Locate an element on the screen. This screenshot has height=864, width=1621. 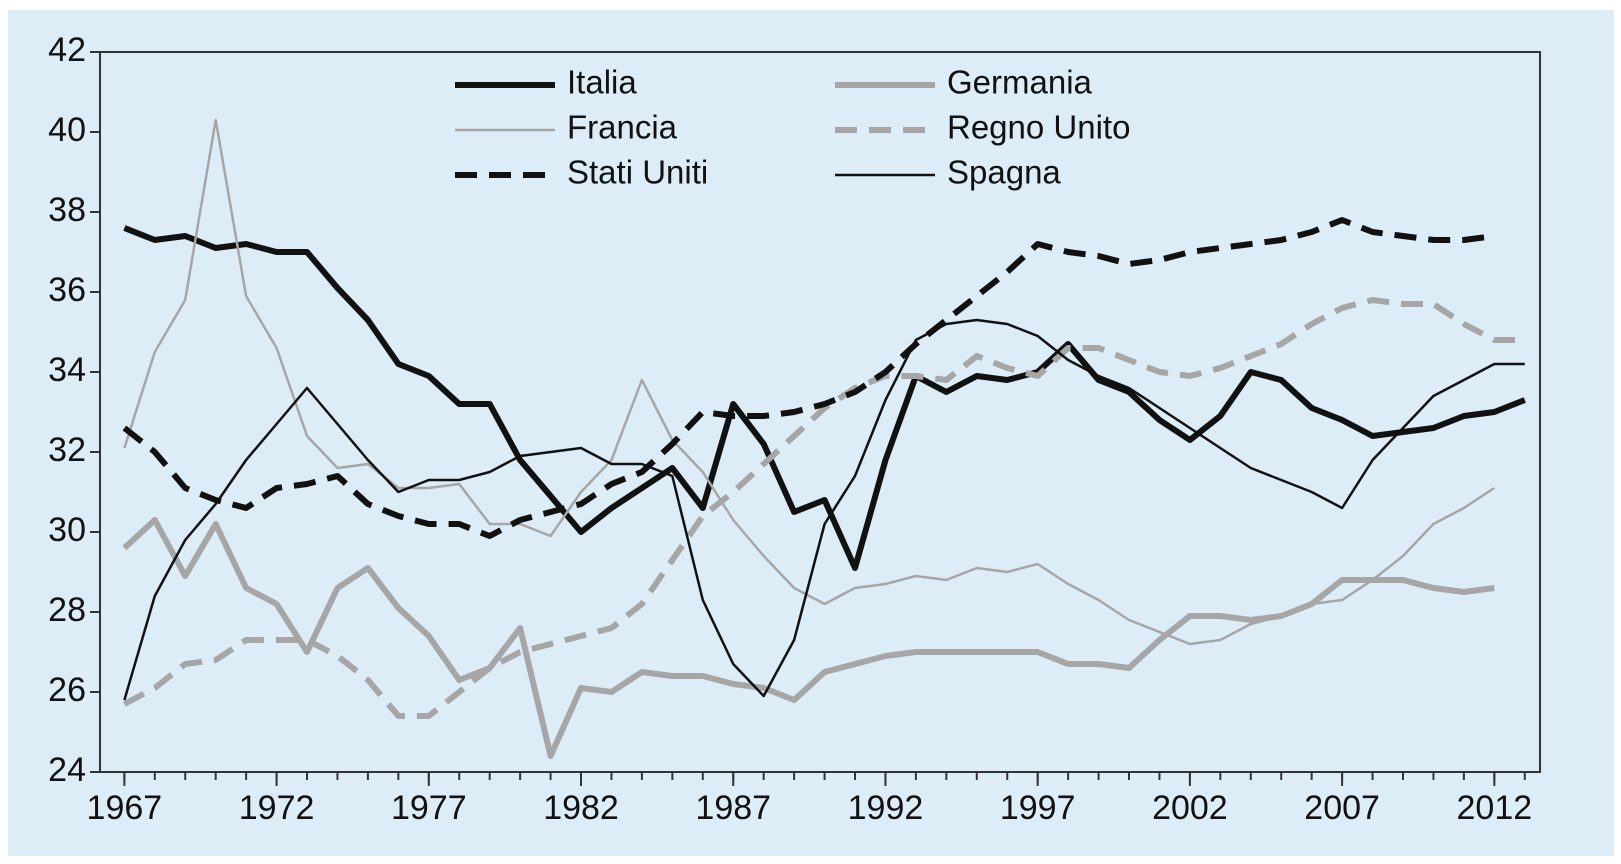
x-tick-label: 1987 is located at coordinates (733, 808).